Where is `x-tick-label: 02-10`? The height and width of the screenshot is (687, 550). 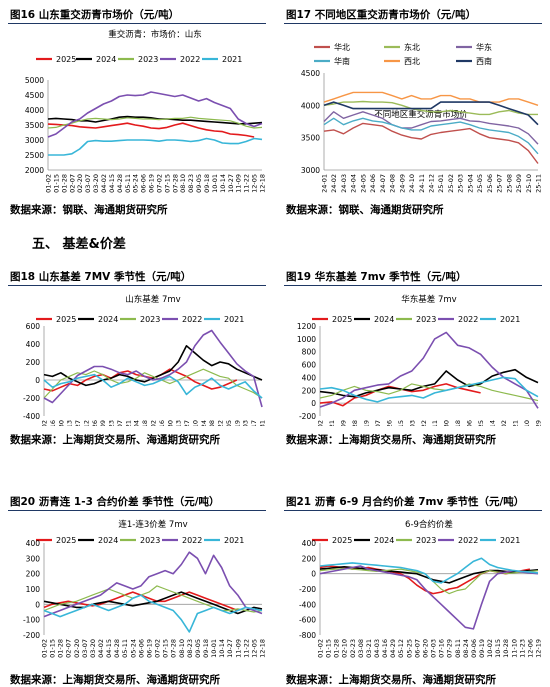
x-tick-label: 02-10 is located at coordinates (345, 648).